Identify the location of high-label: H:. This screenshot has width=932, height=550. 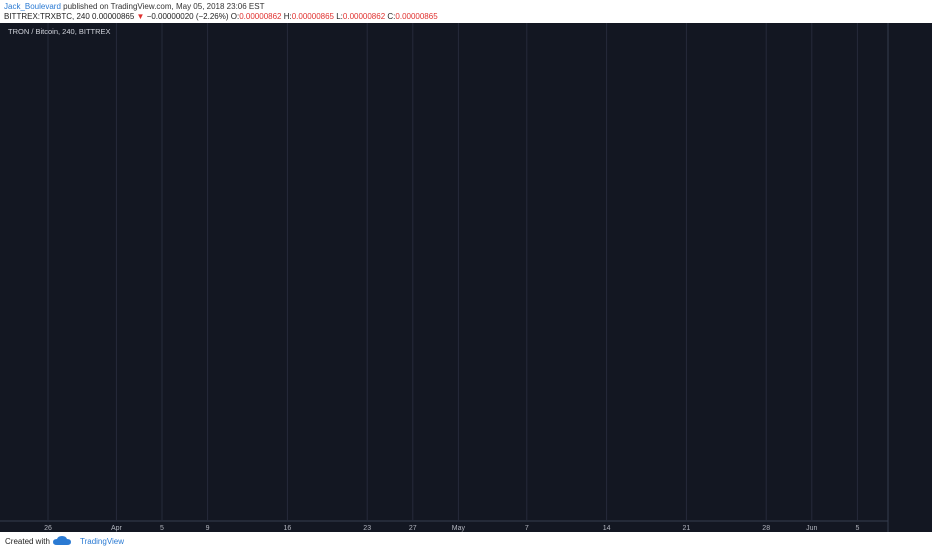
(287, 16).